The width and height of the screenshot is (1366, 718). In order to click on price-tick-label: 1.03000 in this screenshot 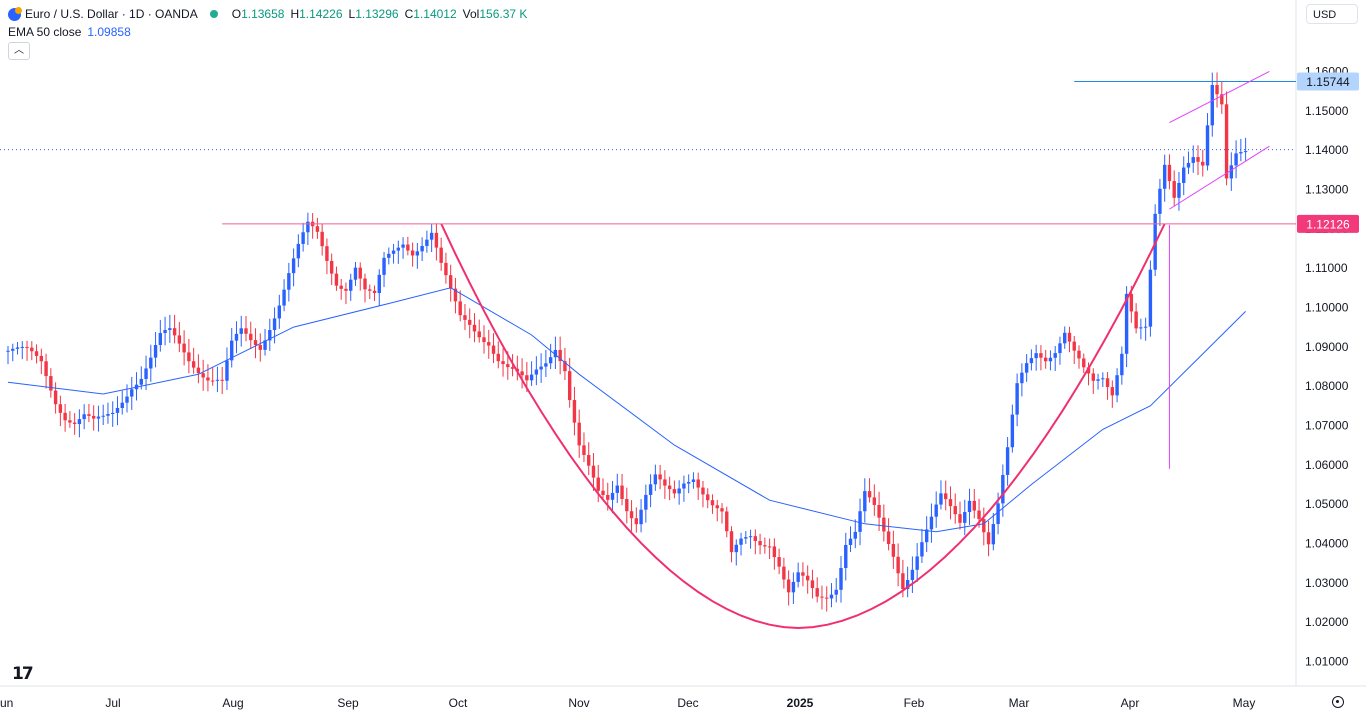, I will do `click(1327, 583)`.